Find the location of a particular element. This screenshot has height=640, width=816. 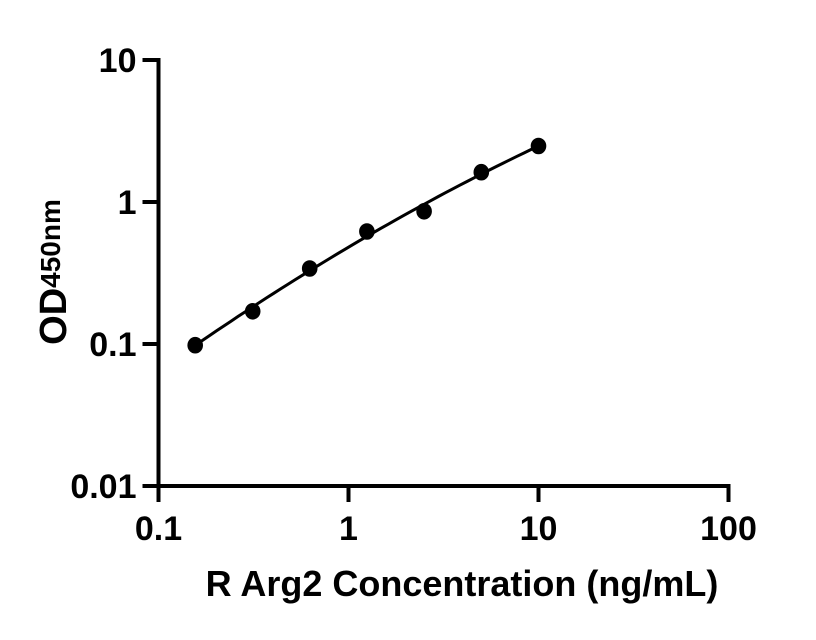

y-axis-title-main: OD is located at coordinates (54, 316).